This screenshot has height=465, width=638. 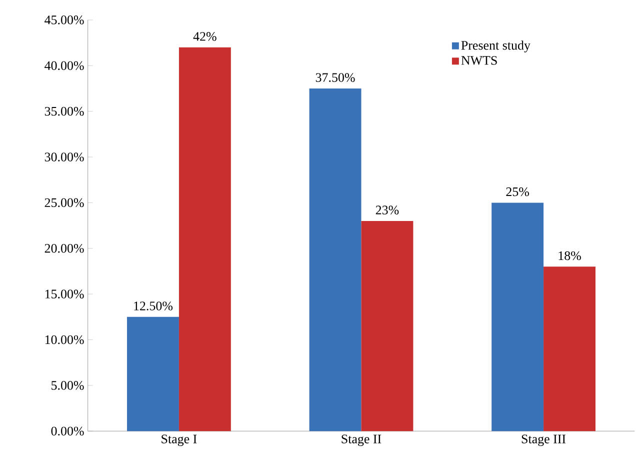 I want to click on y-tick-label: 25.00%, so click(x=64, y=203).